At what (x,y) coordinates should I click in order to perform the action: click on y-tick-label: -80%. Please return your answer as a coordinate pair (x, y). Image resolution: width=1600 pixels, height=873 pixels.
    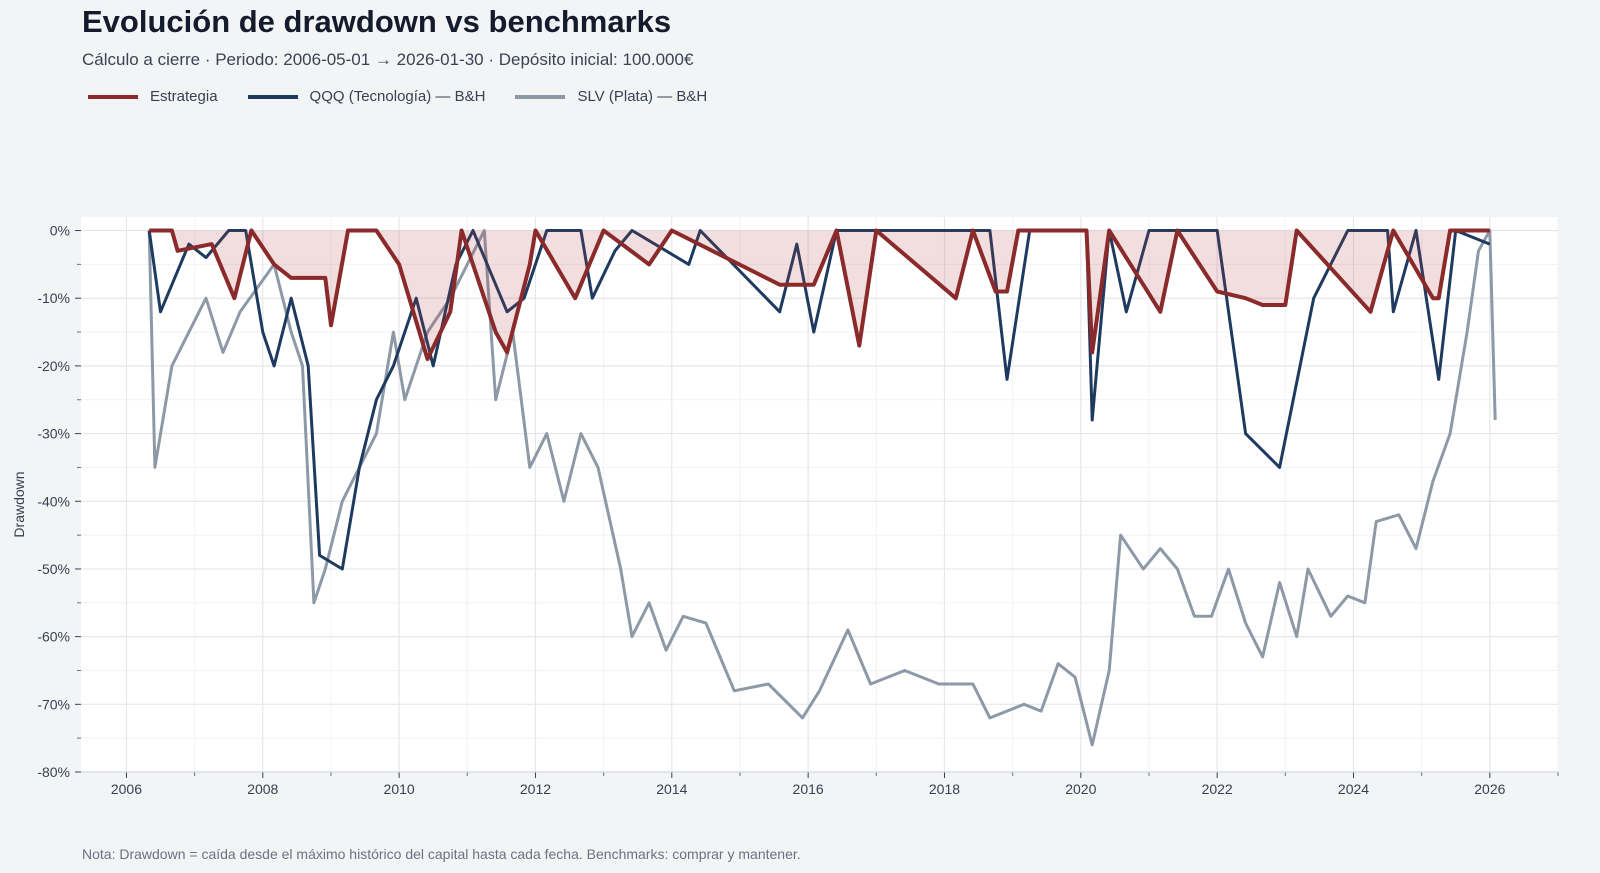
    Looking at the image, I should click on (53, 772).